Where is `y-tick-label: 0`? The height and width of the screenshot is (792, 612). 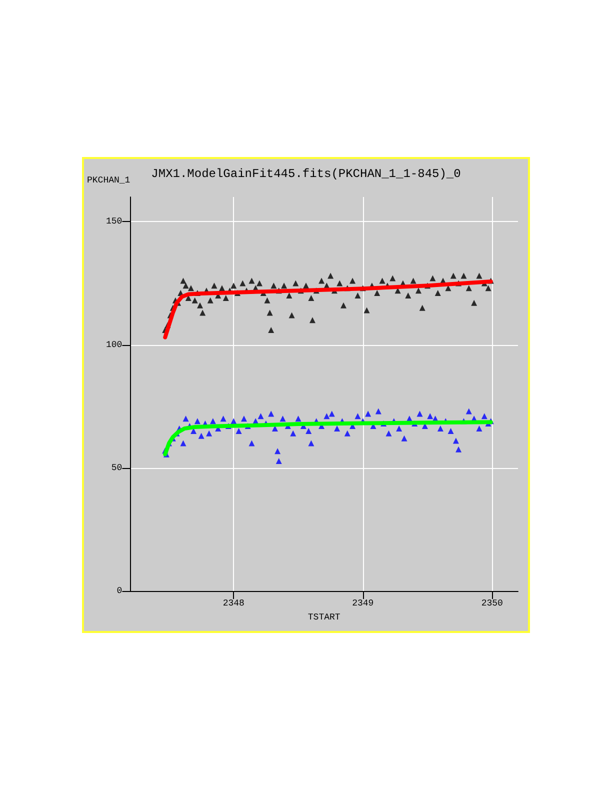 y-tick-label: 0 is located at coordinates (119, 591).